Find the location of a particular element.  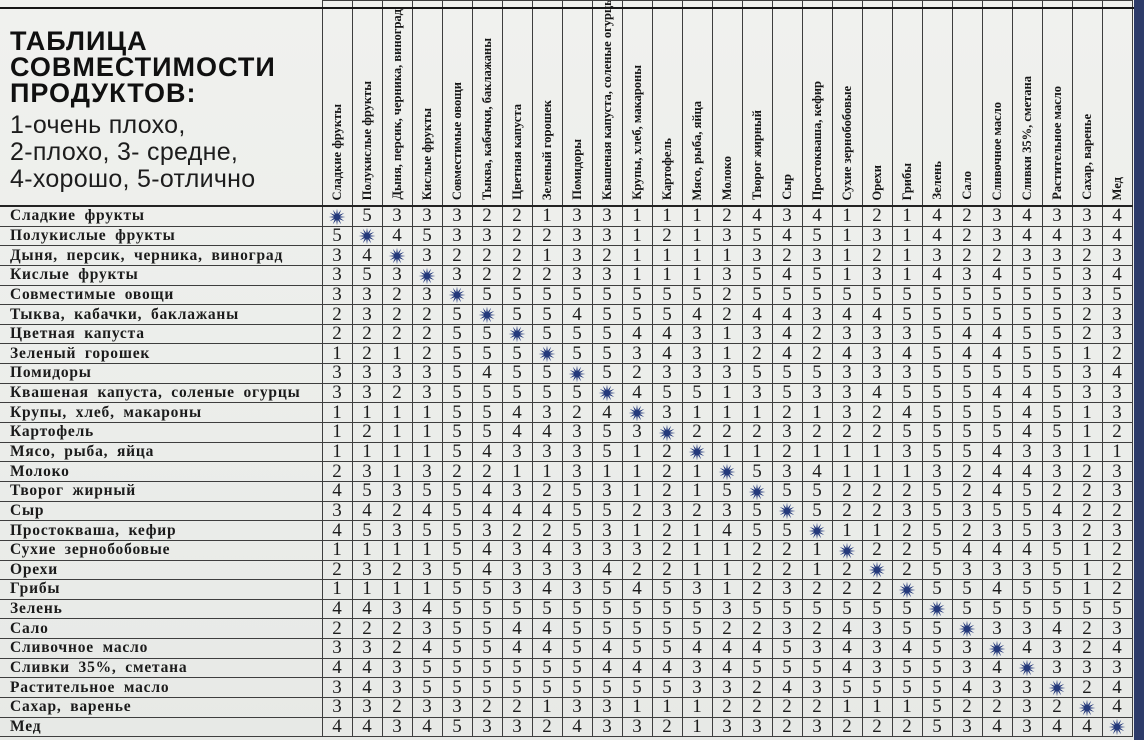

table-row: Помидоры 3 3 3 3 5 4 5 5 5 2 3 3 3 5 5 5 3 3 3 5 5 5 5 5 3 4 is located at coordinates (566, 373).